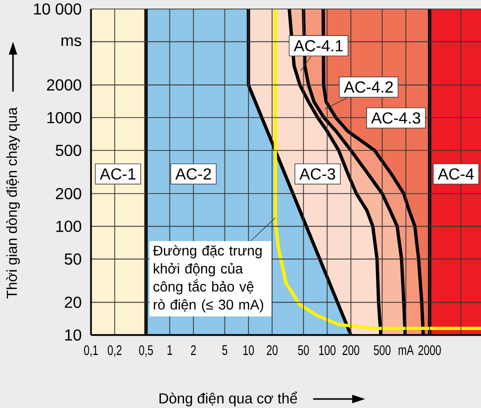 This screenshot has height=408, width=481. I want to click on x-tick-label: 10, so click(248, 350).